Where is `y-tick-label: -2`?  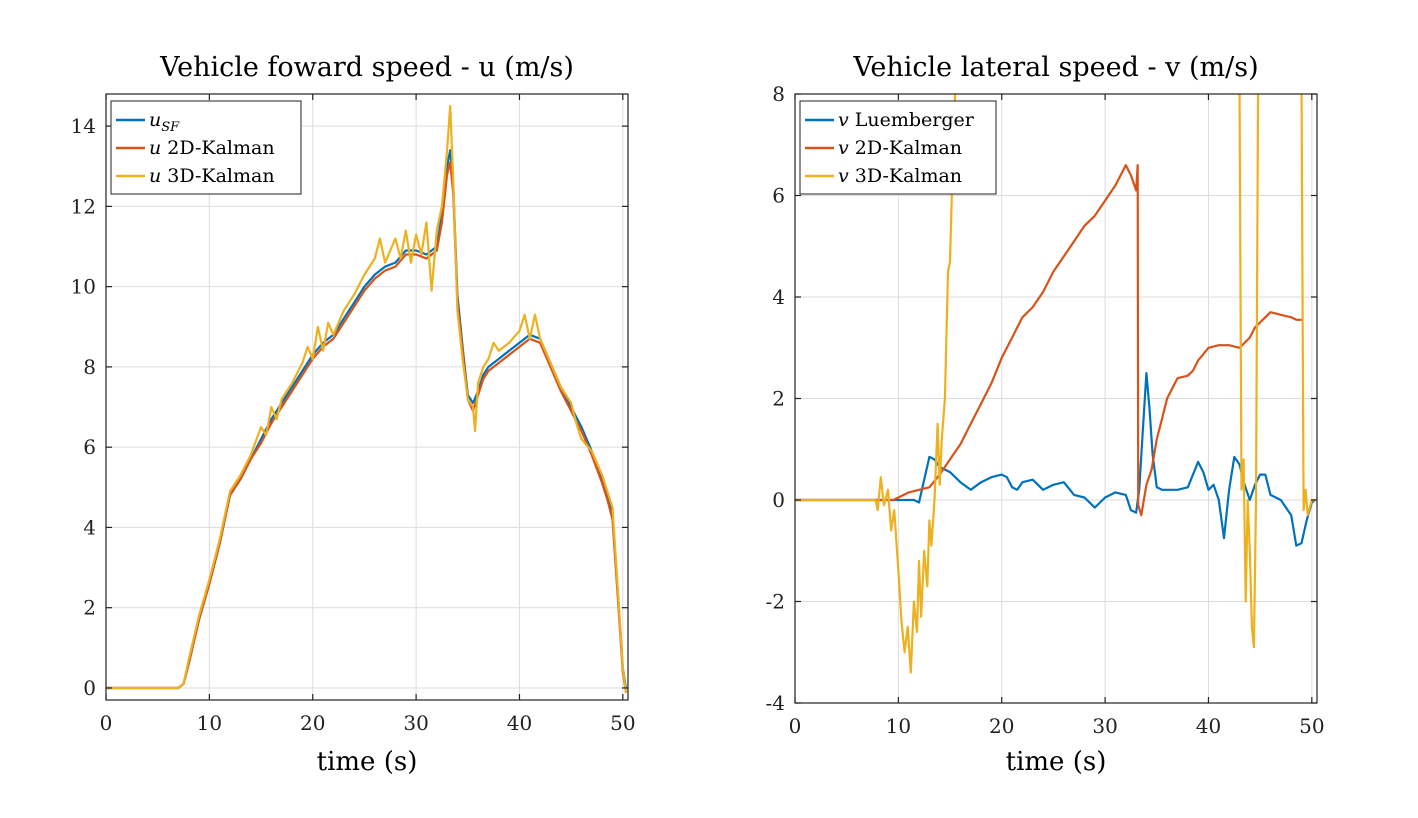 y-tick-label: -2 is located at coordinates (775, 602).